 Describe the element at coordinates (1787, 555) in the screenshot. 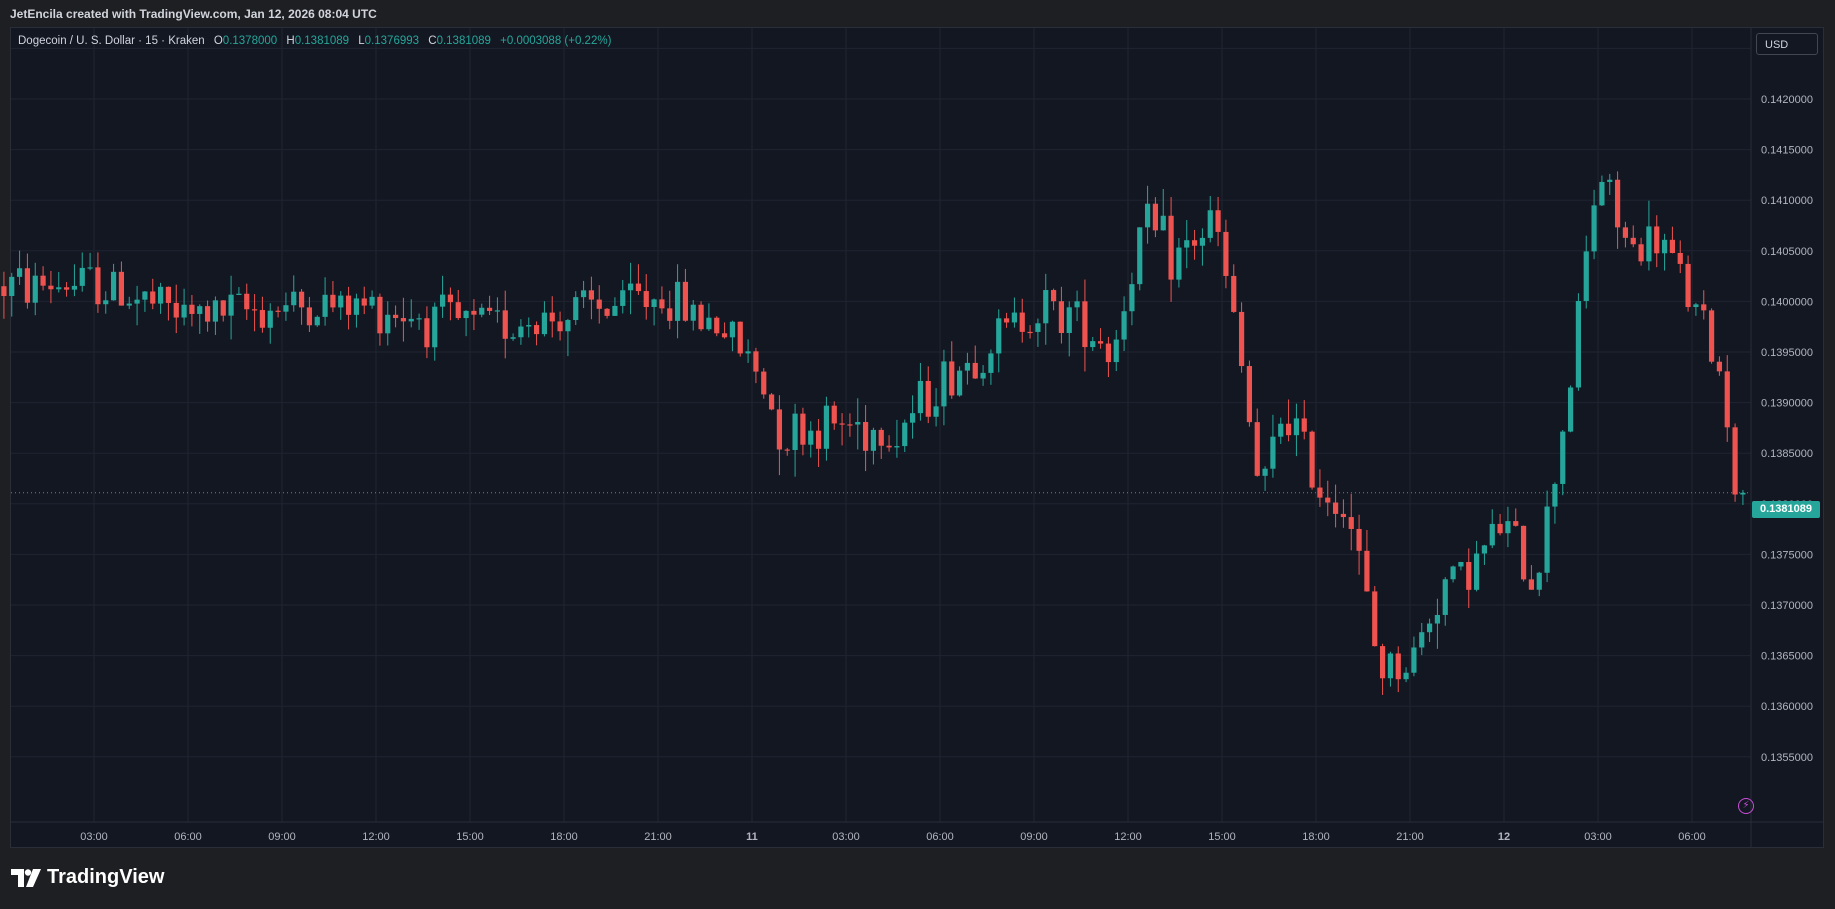

I see `y-axis-tick-label: 0.1375000` at that location.